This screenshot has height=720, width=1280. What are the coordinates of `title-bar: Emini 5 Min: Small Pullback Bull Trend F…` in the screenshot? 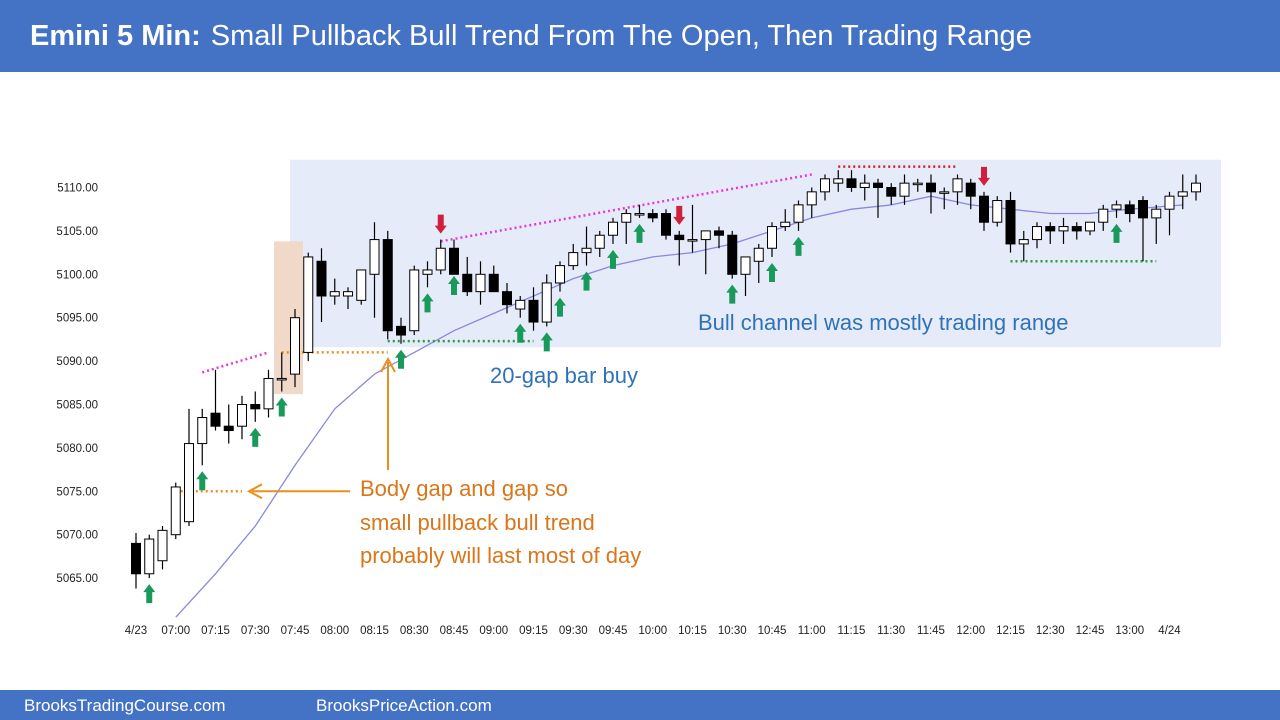 It's located at (640, 36).